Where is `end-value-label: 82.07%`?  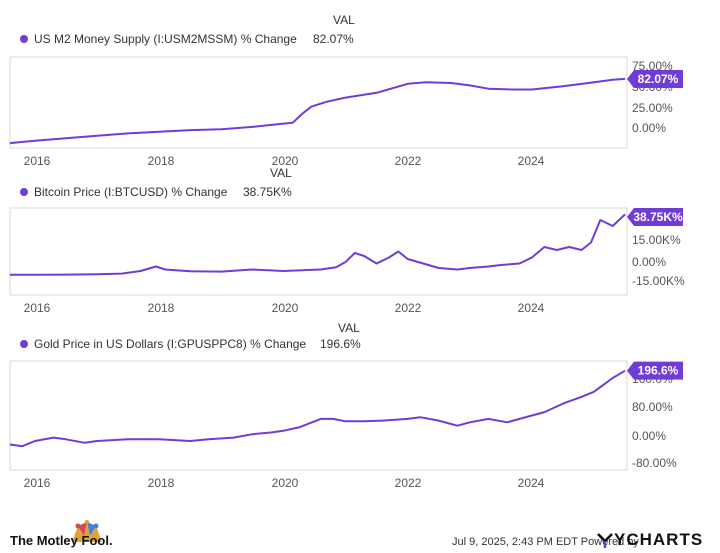 end-value-label: 82.07% is located at coordinates (658, 79).